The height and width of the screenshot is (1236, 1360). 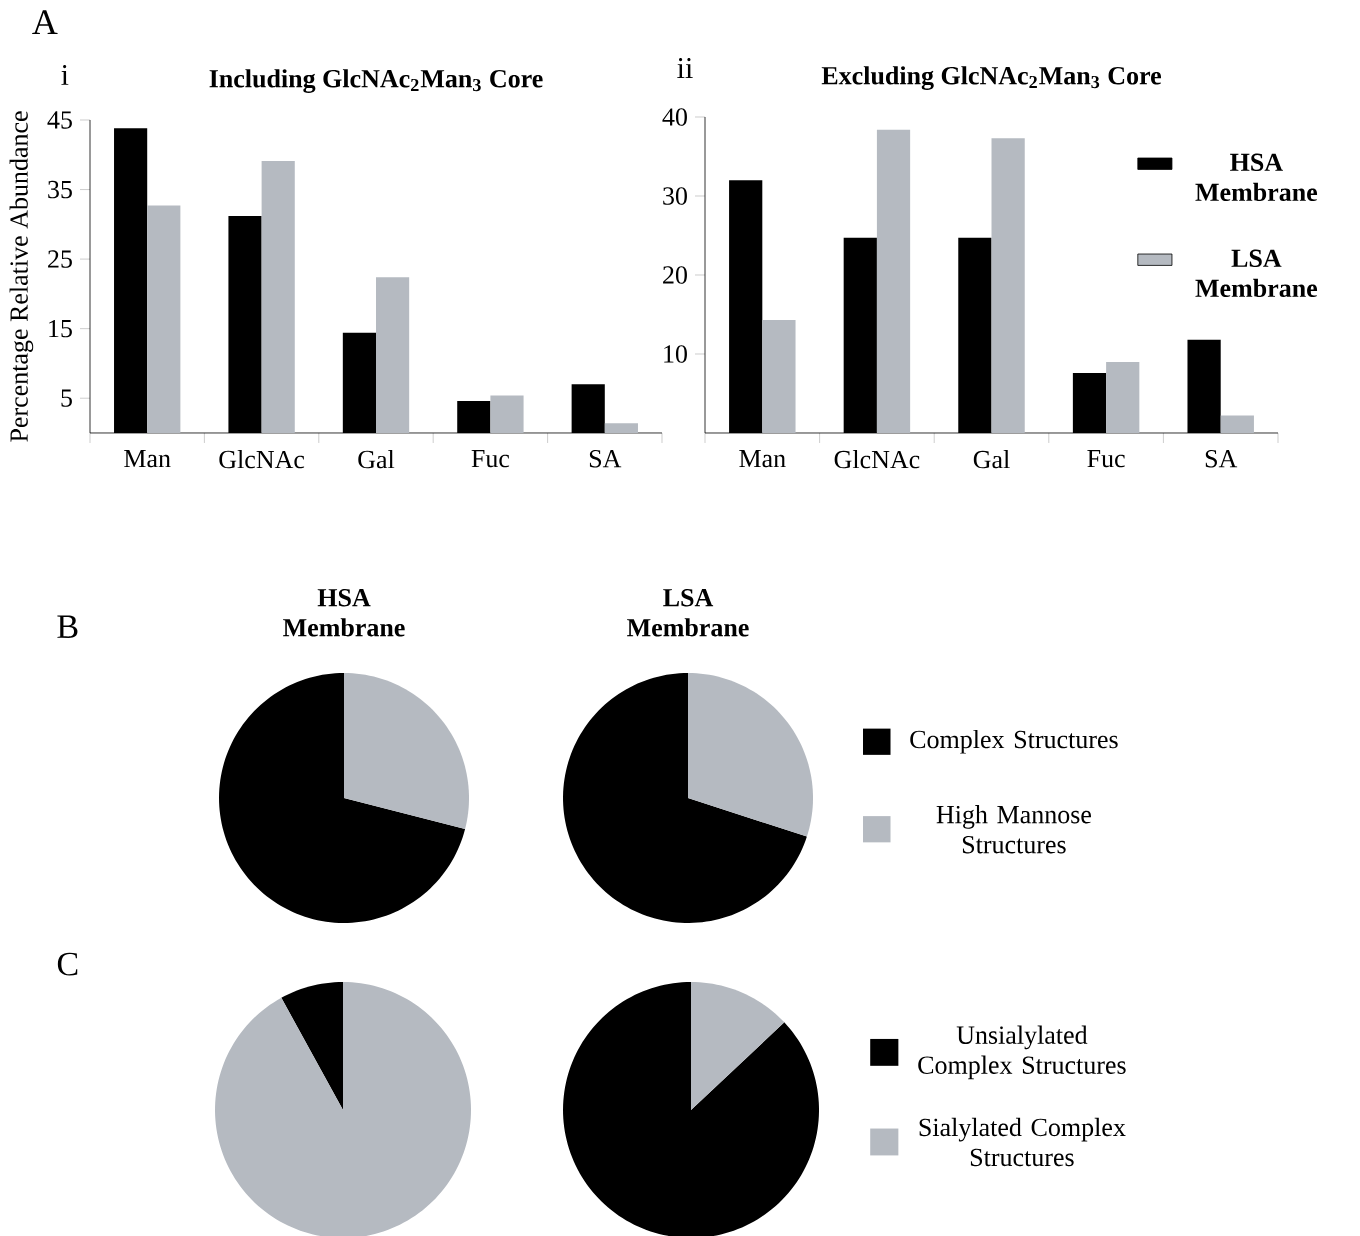 What do you see at coordinates (66, 398) in the screenshot?
I see `y-tick-label: 5` at bounding box center [66, 398].